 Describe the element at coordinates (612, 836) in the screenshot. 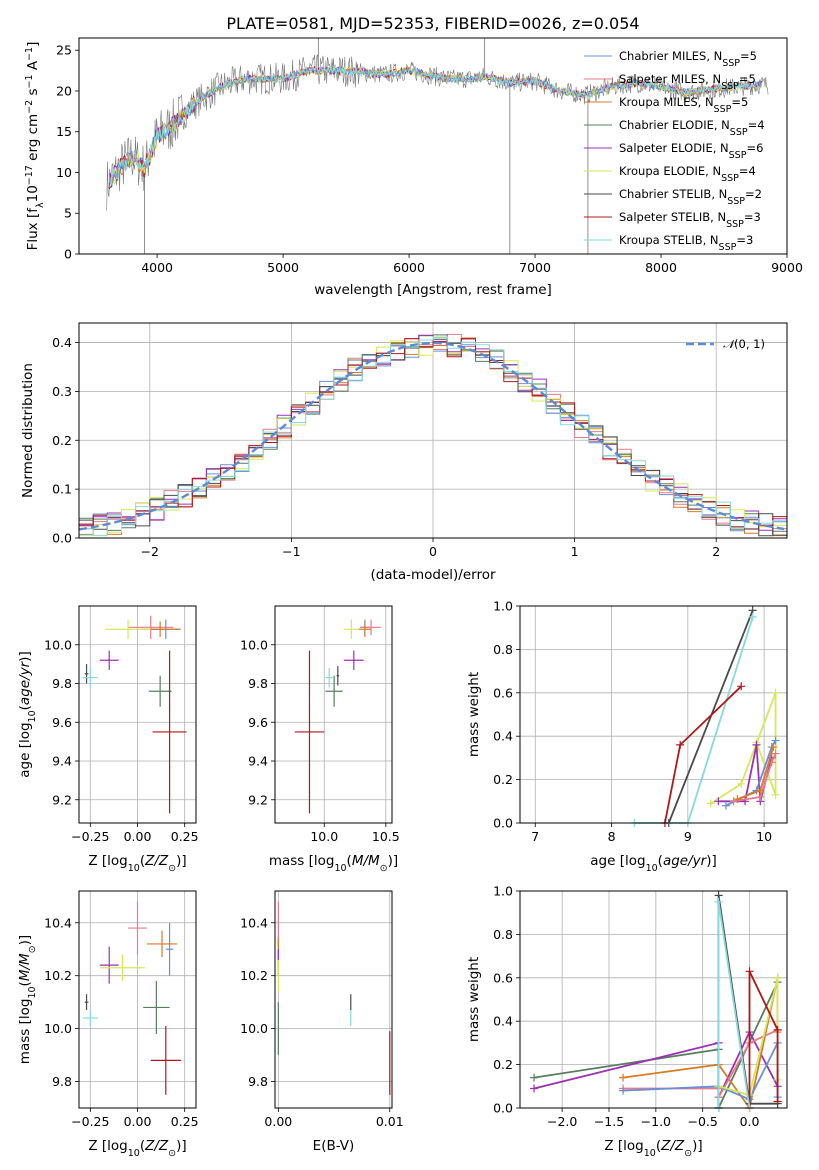

I see `x-tick-label: 8` at that location.